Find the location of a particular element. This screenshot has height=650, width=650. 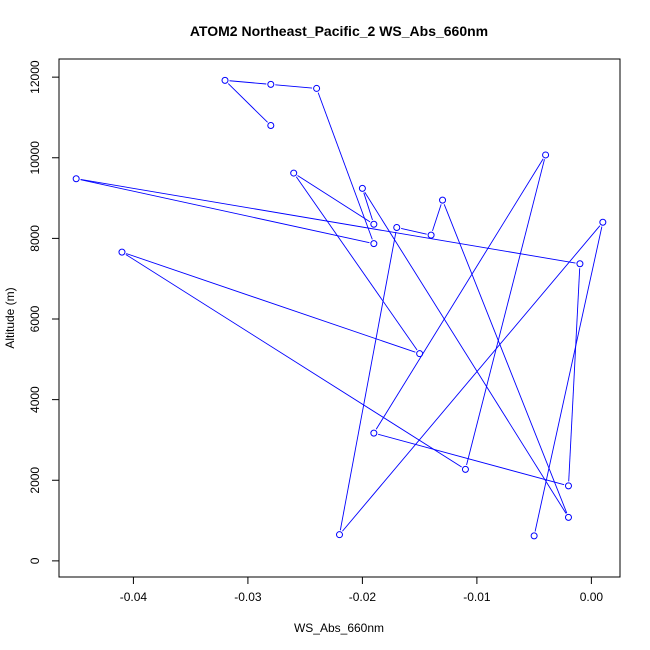

x-tick-label: 0.00 is located at coordinates (592, 597).